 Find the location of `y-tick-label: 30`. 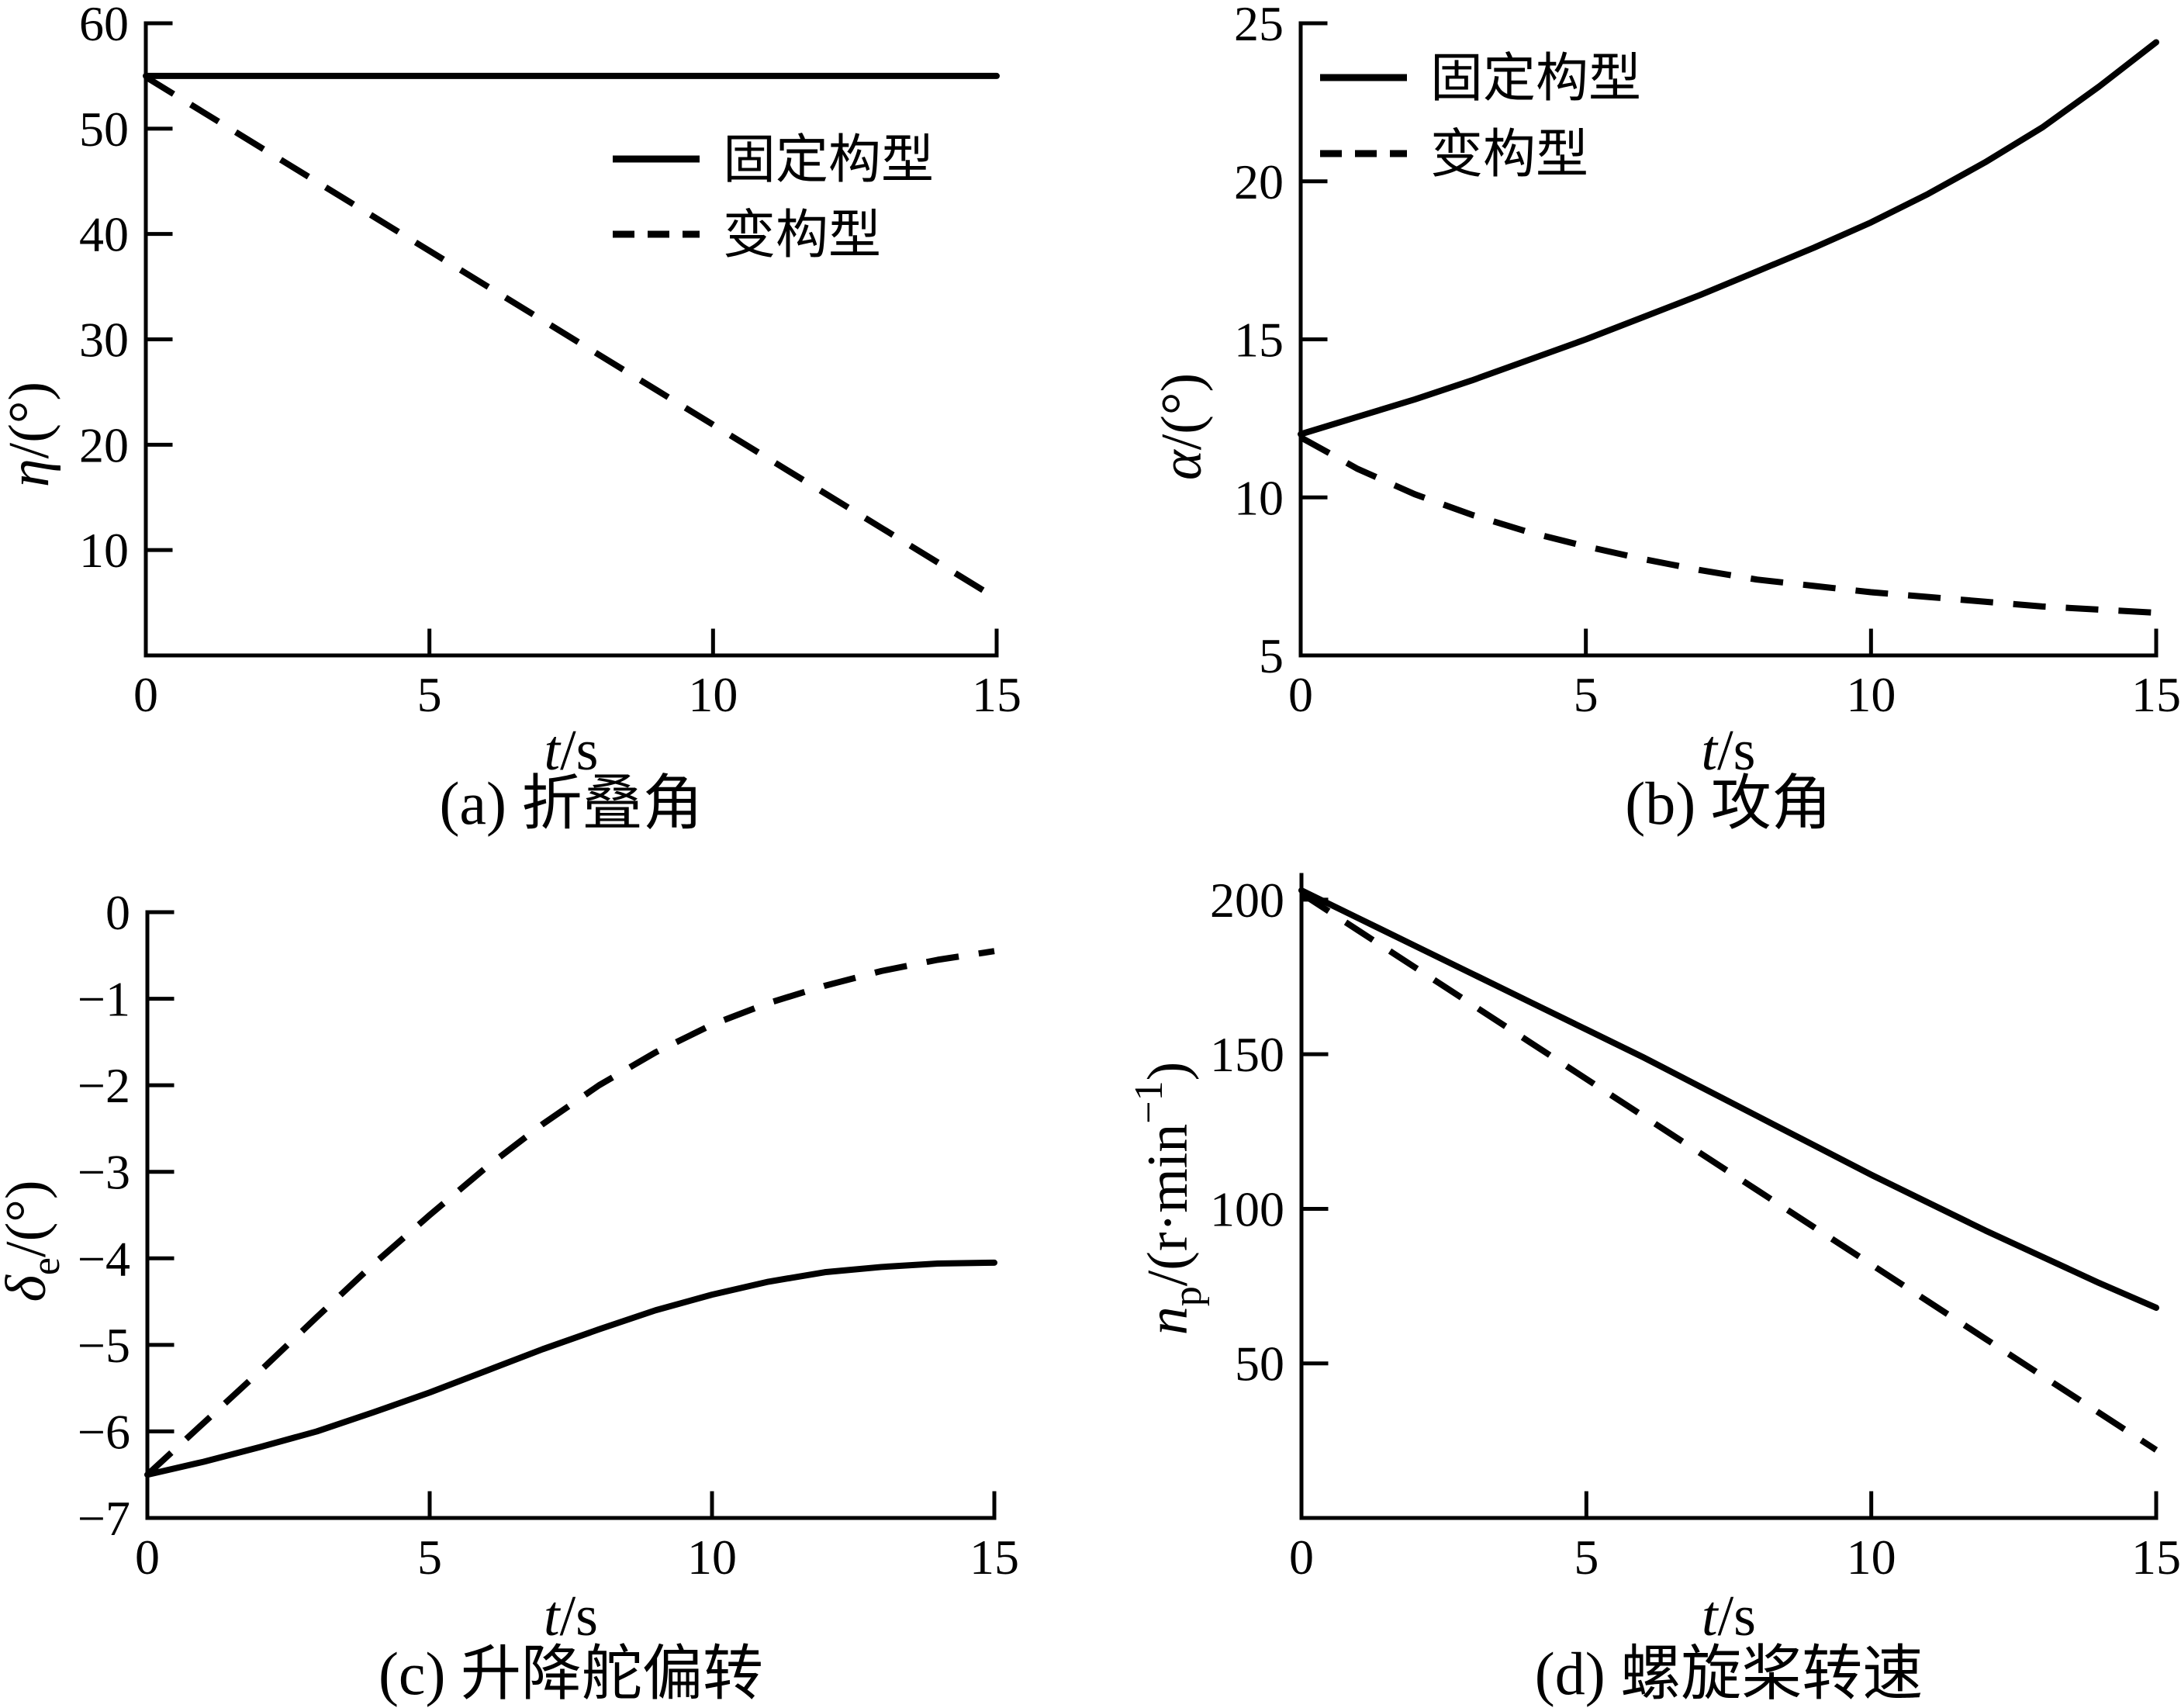

y-tick-label: 30 is located at coordinates (104, 340).